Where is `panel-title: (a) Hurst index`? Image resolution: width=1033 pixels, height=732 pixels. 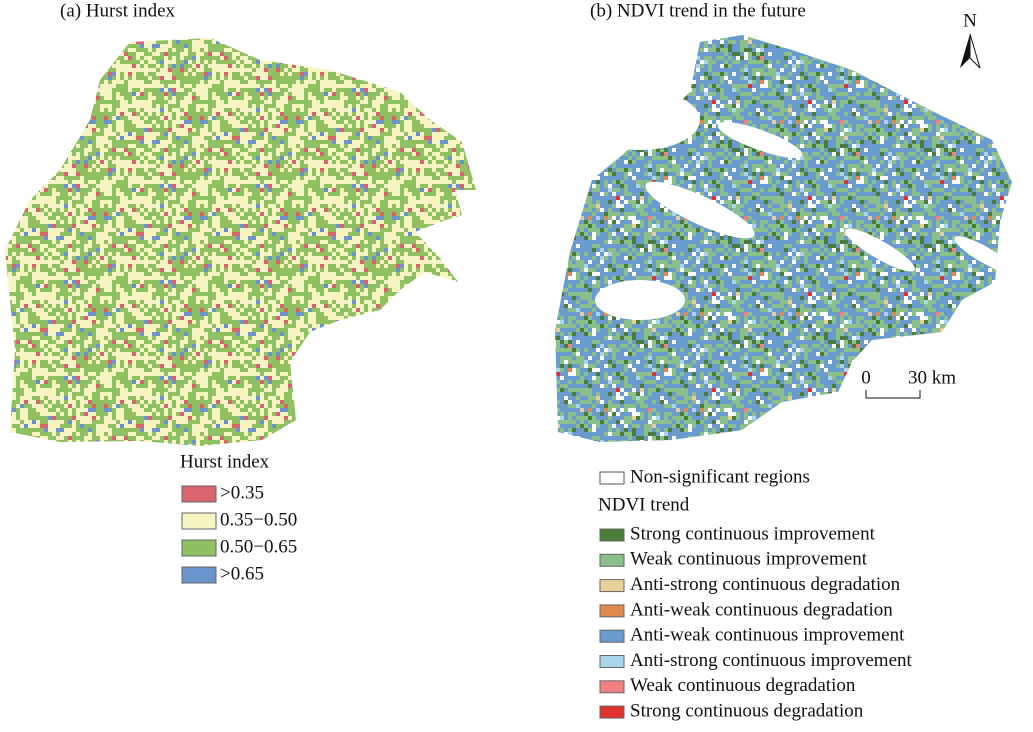
panel-title: (a) Hurst index is located at coordinates (118, 10).